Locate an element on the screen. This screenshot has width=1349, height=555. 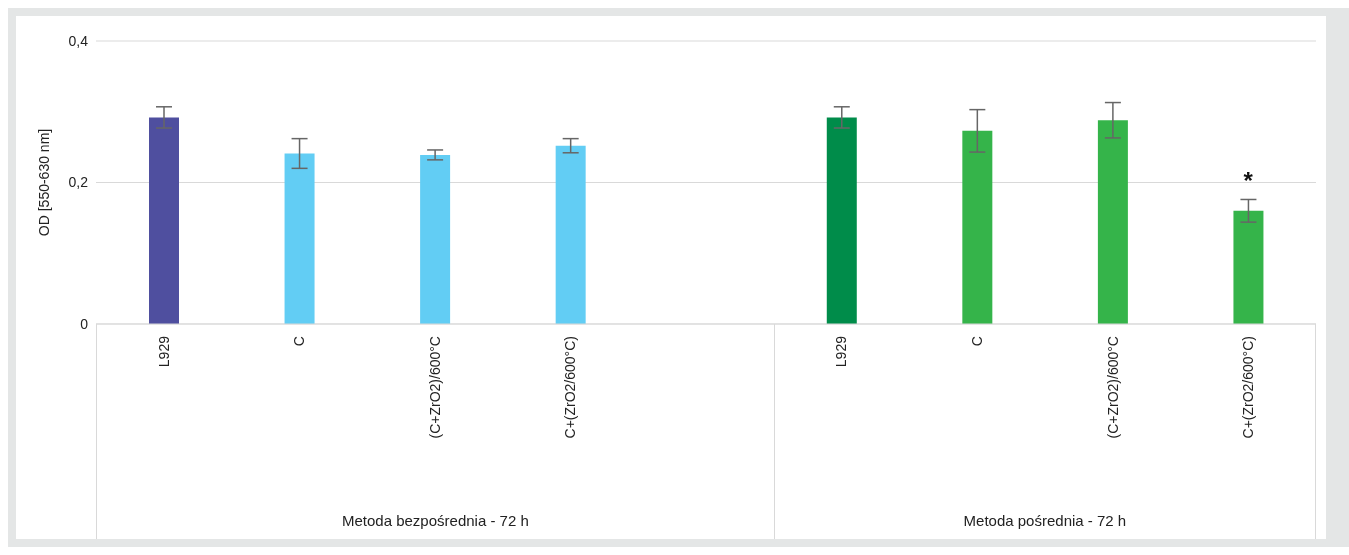
annotation: * is located at coordinates (1248, 181).